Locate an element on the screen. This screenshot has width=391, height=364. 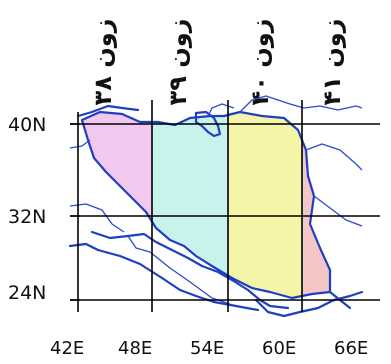
border-east is located at coordinates (334, 157).